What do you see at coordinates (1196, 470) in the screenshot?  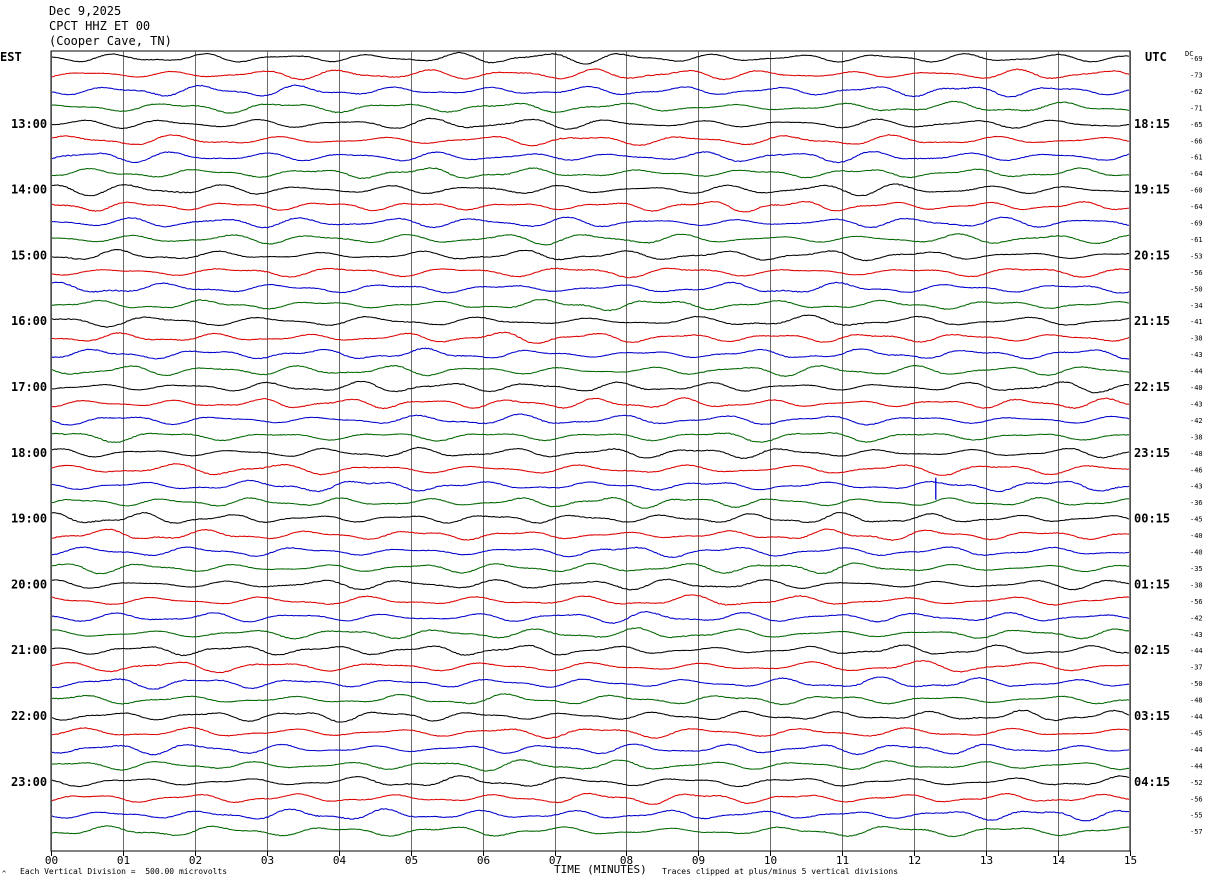 I see `dc-offset-label: -46` at bounding box center [1196, 470].